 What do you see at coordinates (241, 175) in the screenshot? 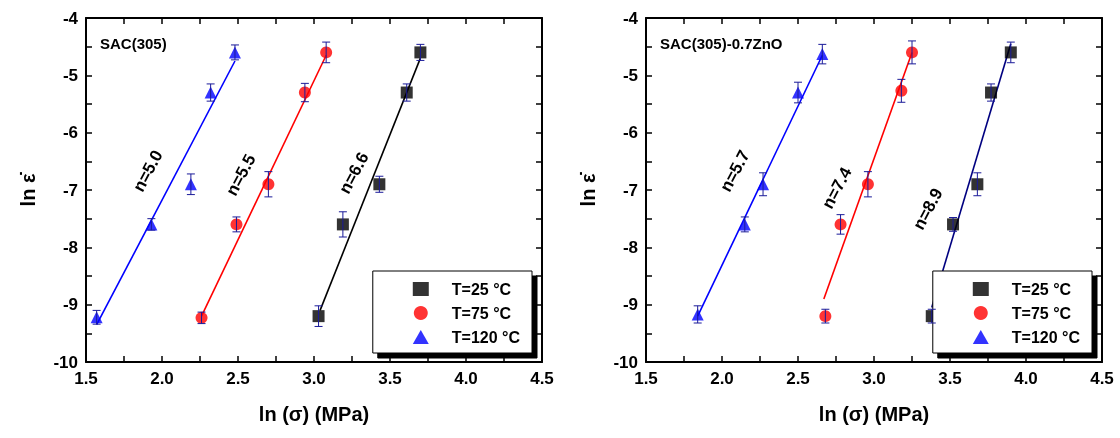
I see `annotation: n=5.5` at bounding box center [241, 175].